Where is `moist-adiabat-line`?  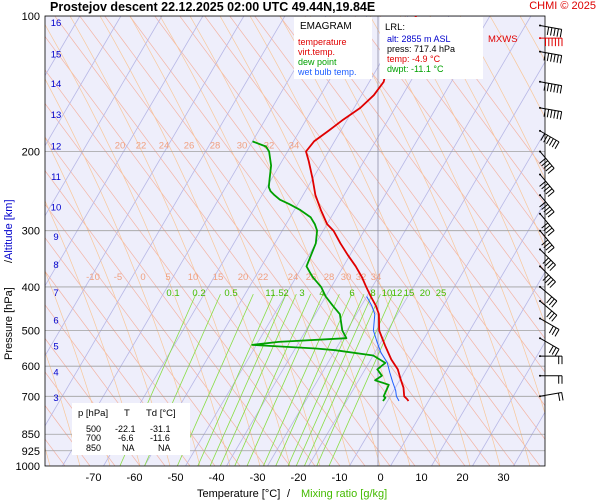
moist-adiabat-line is located at coordinates (575, 241).